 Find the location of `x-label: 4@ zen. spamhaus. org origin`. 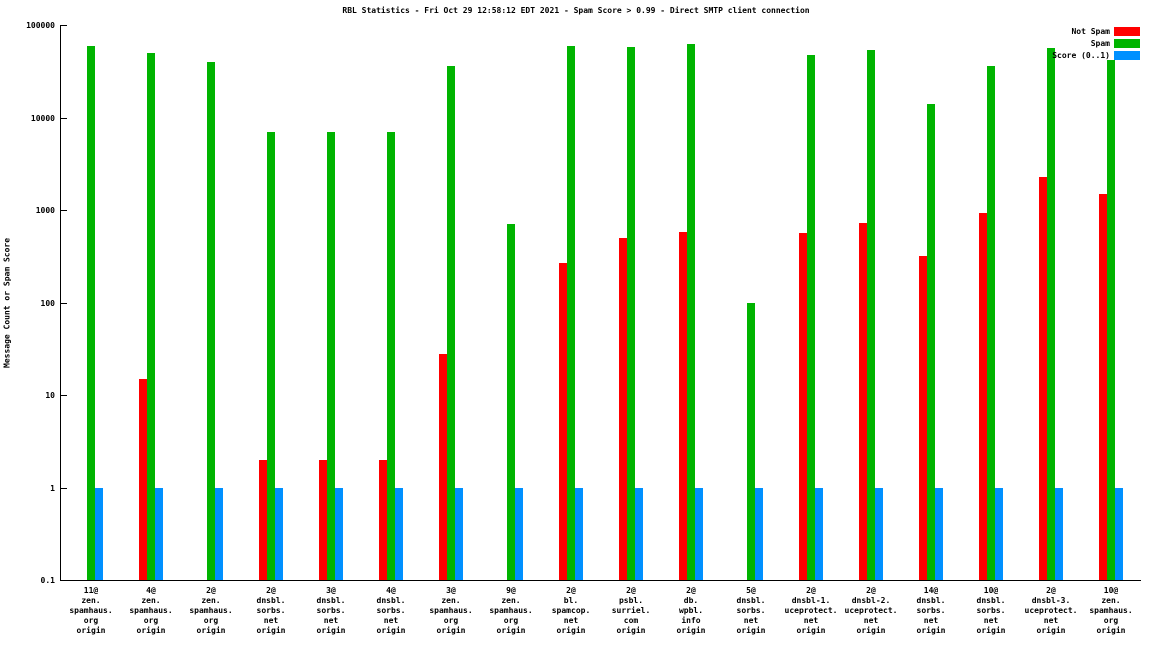

x-label: 4@ zen. spamhaus. org origin is located at coordinates (151, 610).